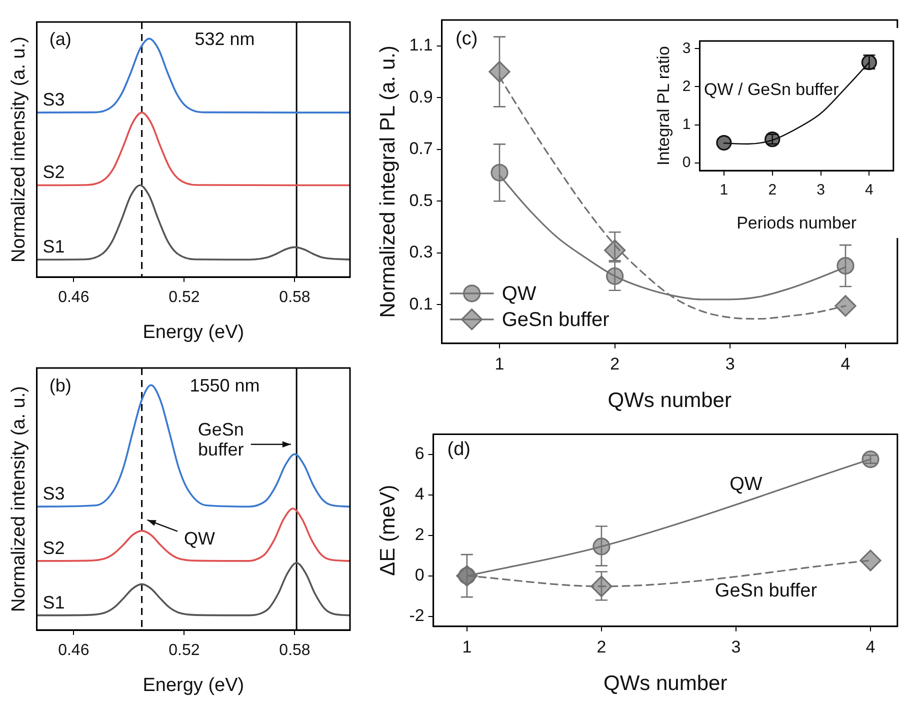 This screenshot has height=703, width=909. Describe the element at coordinates (419, 494) in the screenshot. I see `y-tick-label: 4` at that location.